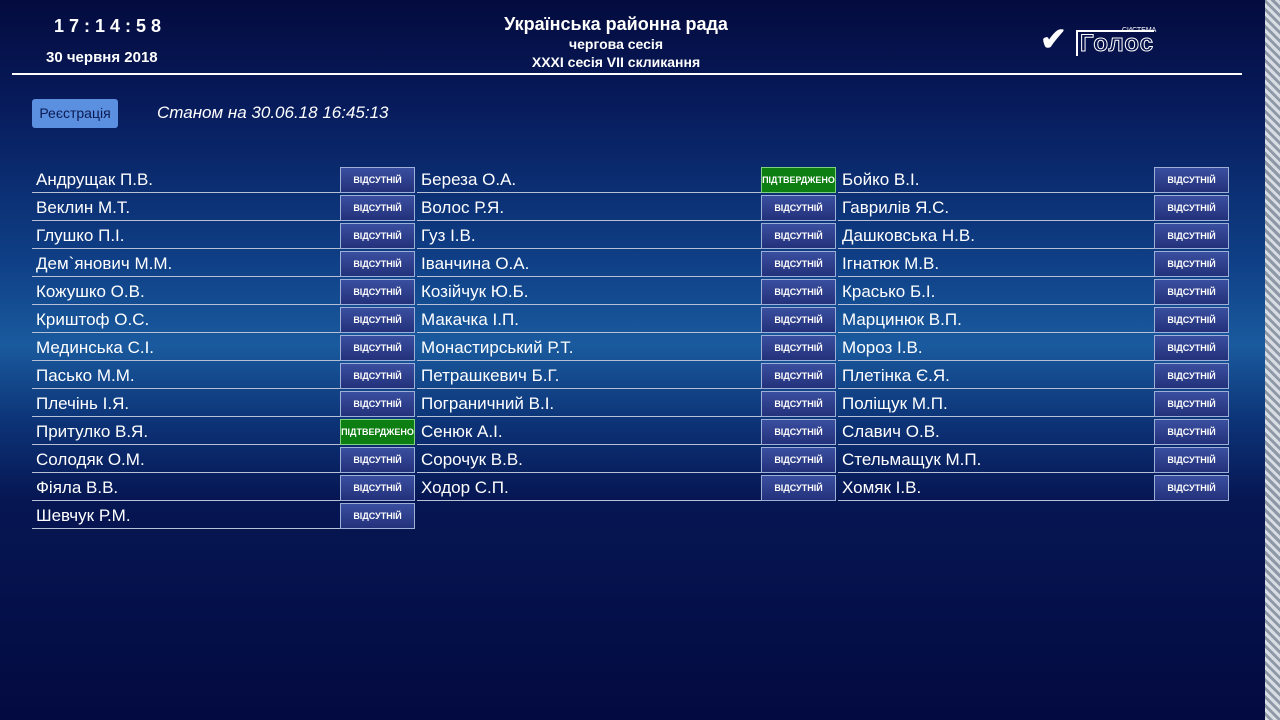 This screenshot has width=1280, height=720. I want to click on header-line, so click(627, 74).